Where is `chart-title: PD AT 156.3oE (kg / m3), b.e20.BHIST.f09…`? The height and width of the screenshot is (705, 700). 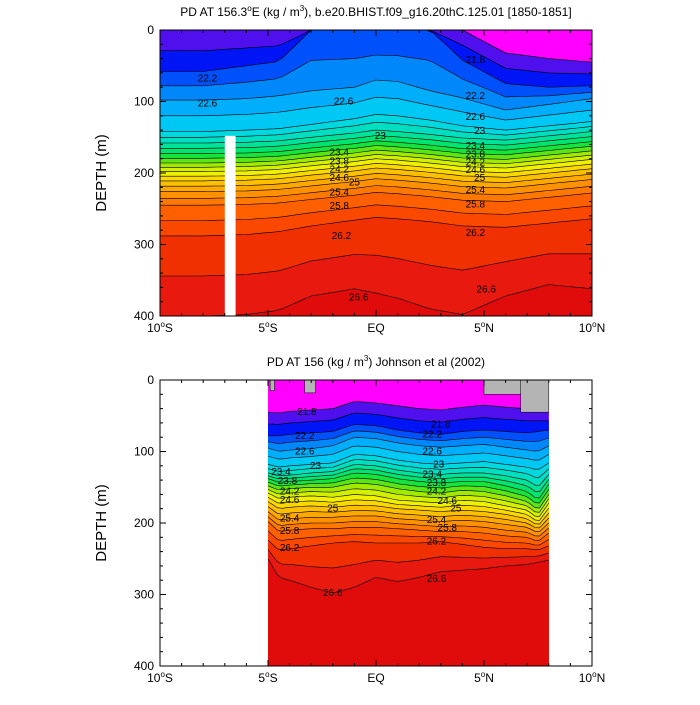 chart-title: PD AT 156.3oE (kg / m3), b.e20.BHIST.f09… is located at coordinates (375, 11).